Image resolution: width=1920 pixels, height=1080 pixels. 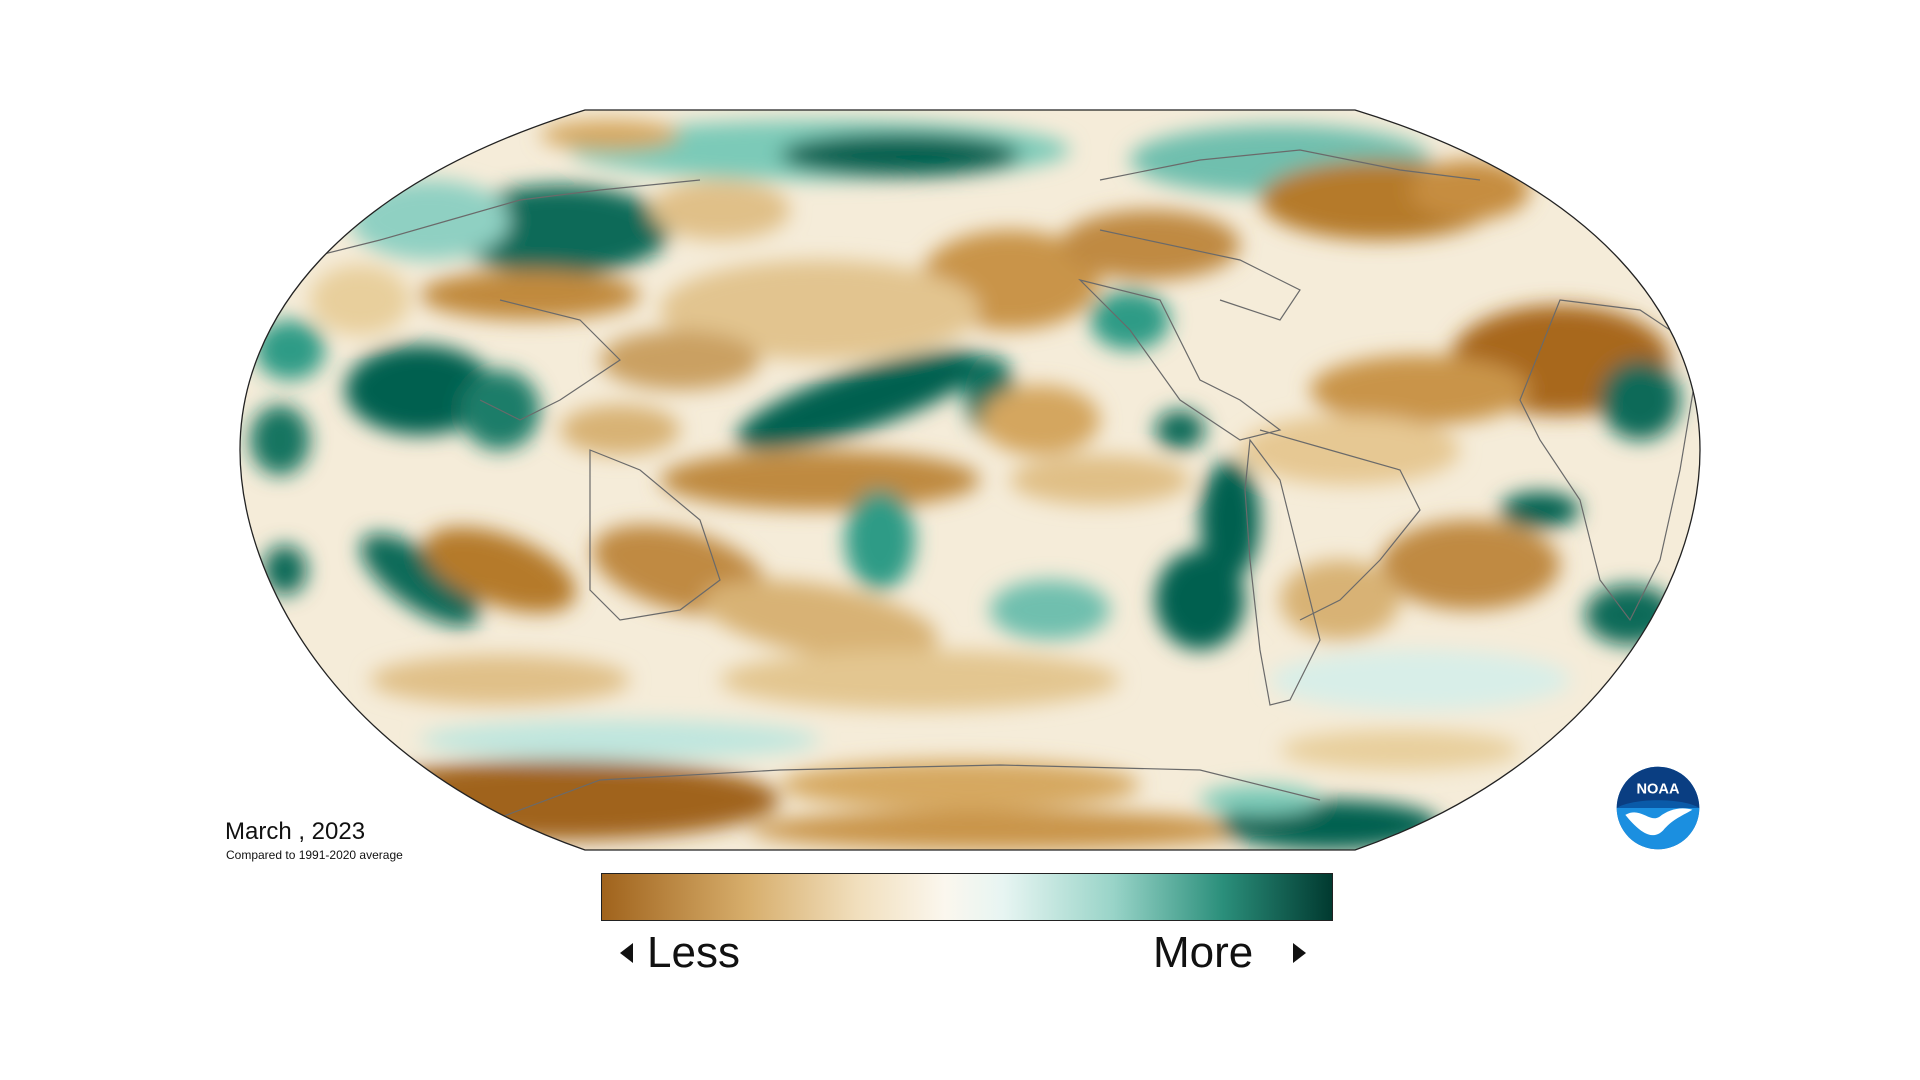 What do you see at coordinates (1658, 808) in the screenshot?
I see `noaa-logo: NOAA` at bounding box center [1658, 808].